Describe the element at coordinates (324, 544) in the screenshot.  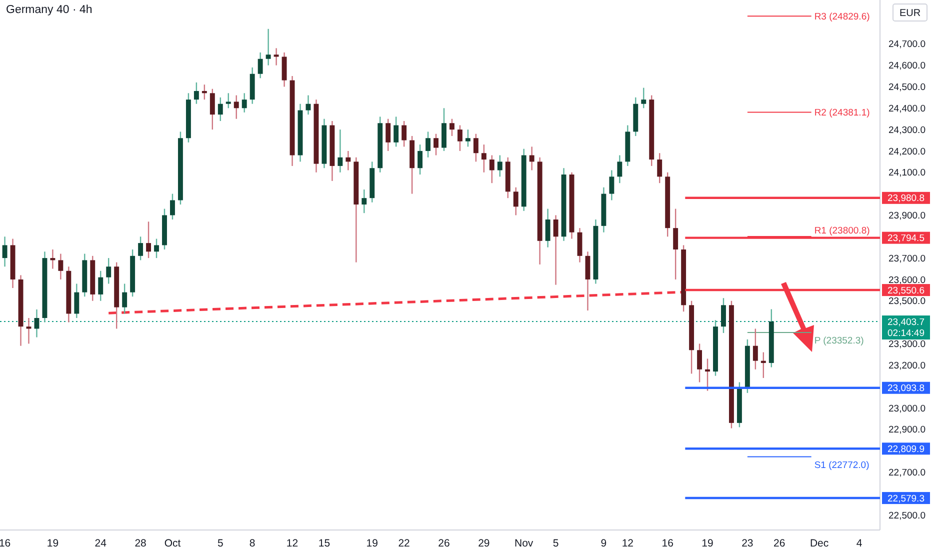
I see `x-tick-label: 15` at that location.